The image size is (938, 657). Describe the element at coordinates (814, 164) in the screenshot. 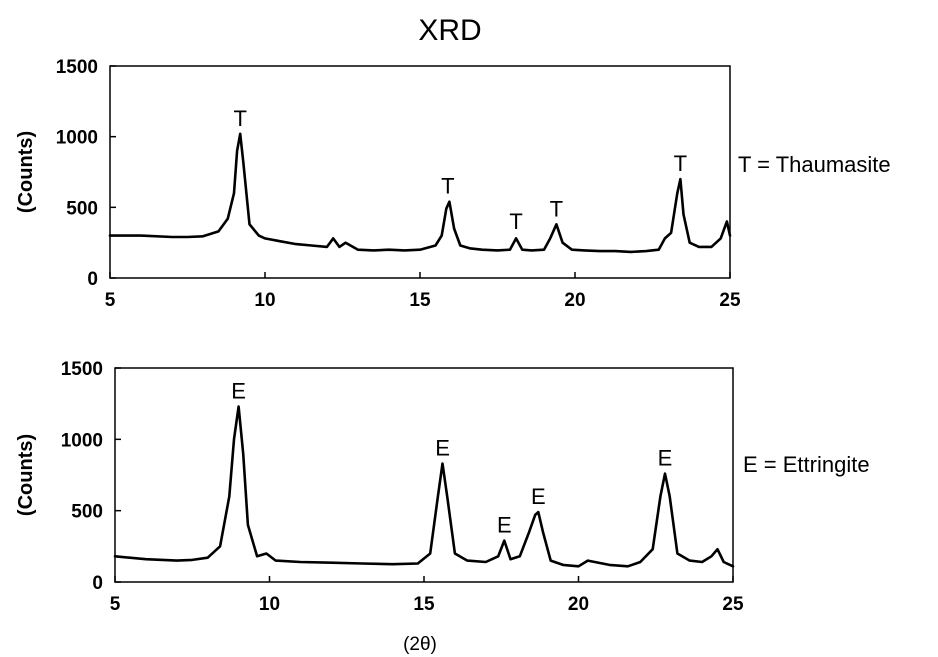

I see `legend-thaumasite: T = Thaumasite` at that location.